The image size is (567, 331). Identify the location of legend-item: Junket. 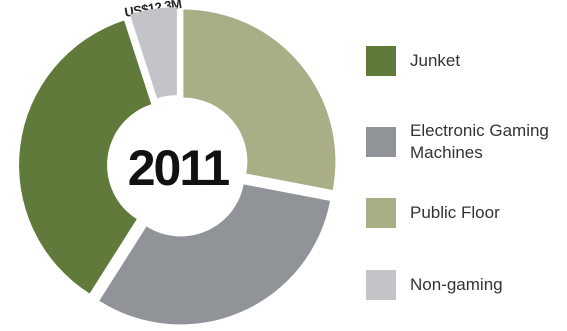
(463, 61).